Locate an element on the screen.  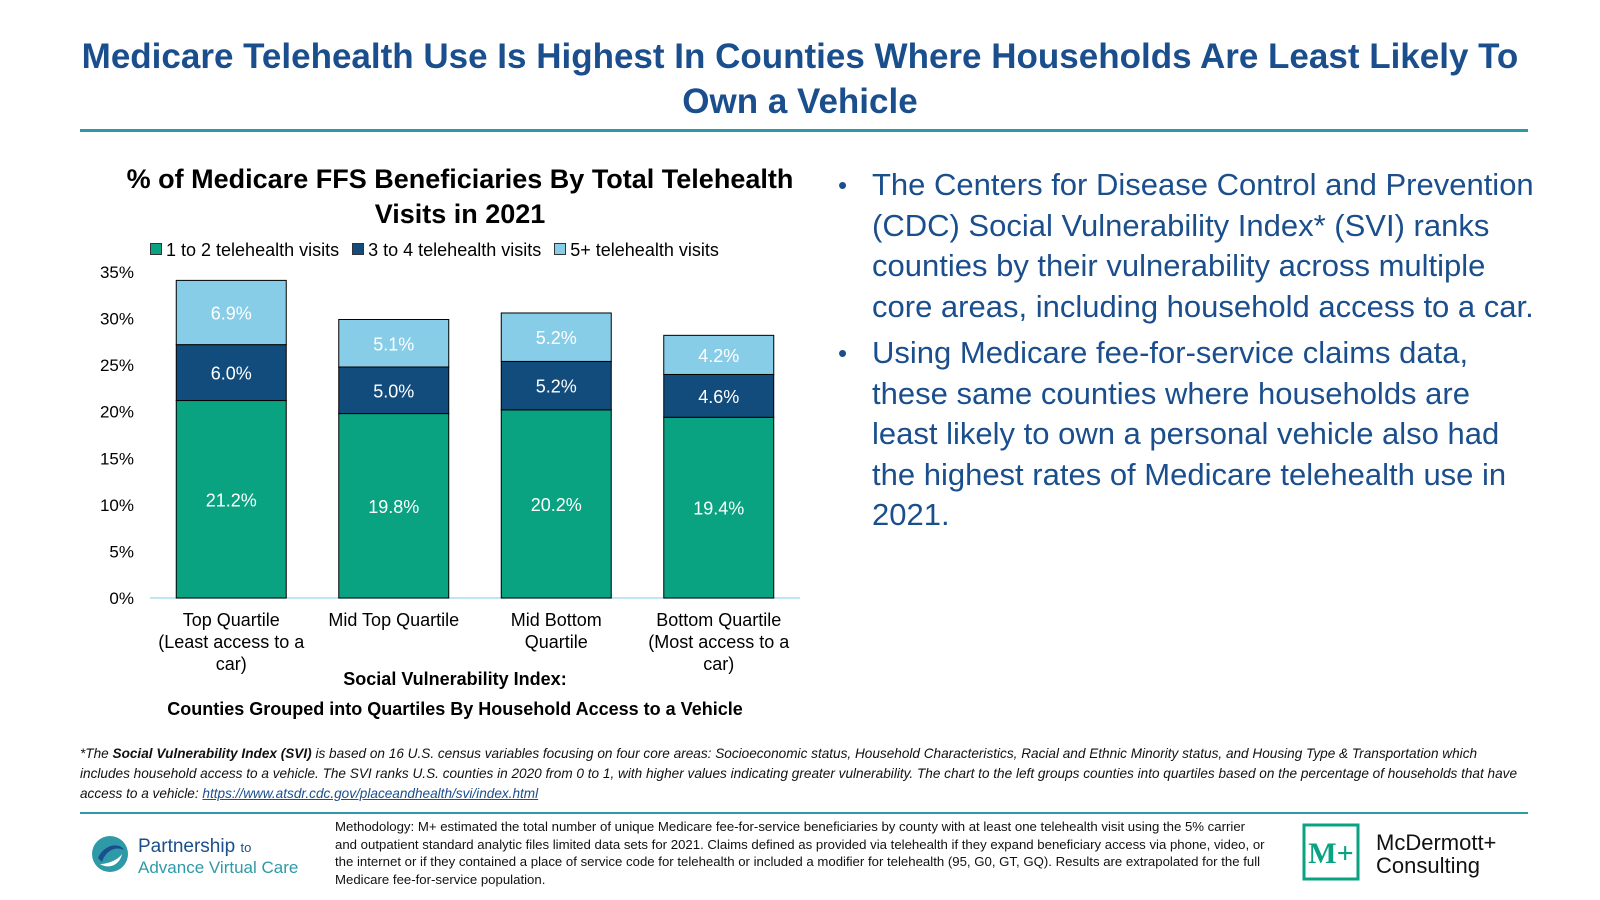
footnote-prefix: *The is located at coordinates (96, 753).